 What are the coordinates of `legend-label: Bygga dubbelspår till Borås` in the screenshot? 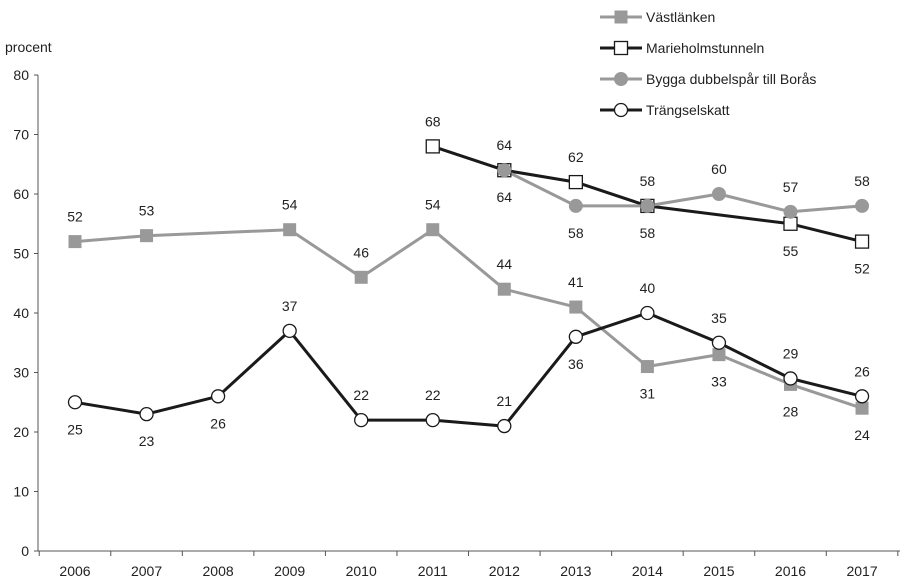 It's located at (731, 79).